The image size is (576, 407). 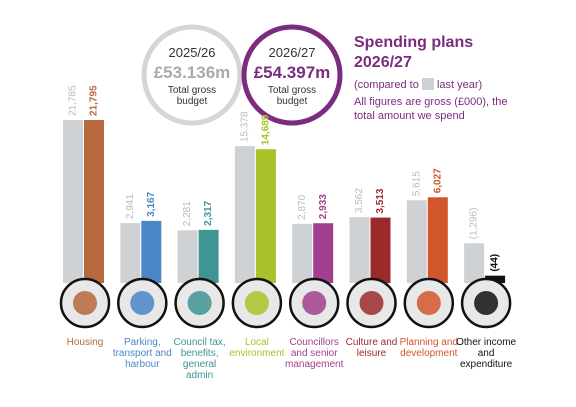 What do you see at coordinates (199, 359) in the screenshot?
I see `category-label: Council tax, benefits, general admin` at bounding box center [199, 359].